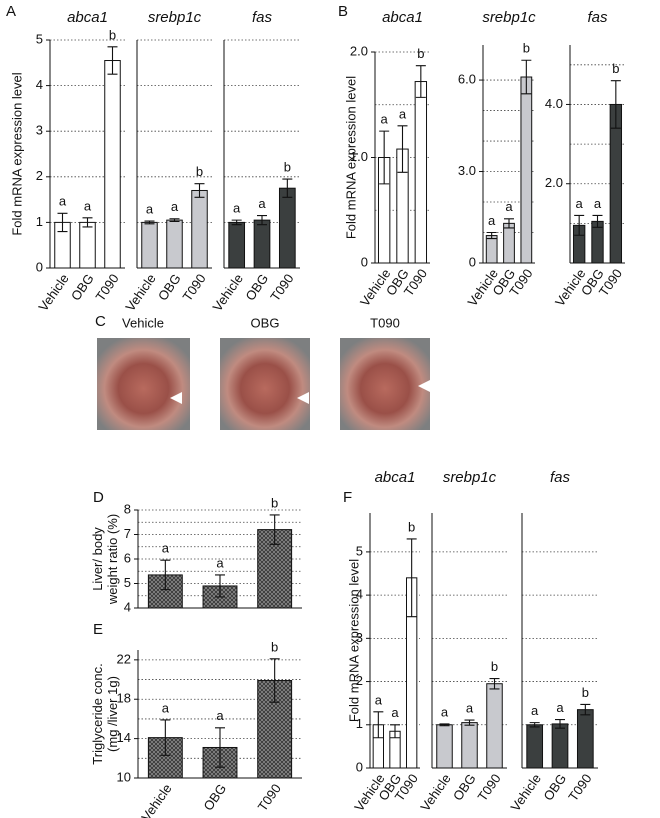 The image size is (660, 818). What do you see at coordinates (262, 17) in the screenshot?
I see `subplot-title: fas` at bounding box center [262, 17].